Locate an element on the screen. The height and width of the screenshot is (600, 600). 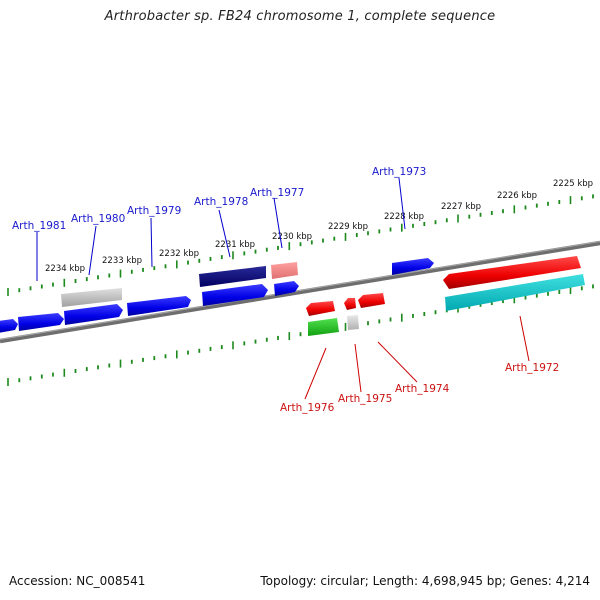
gene-label-arth-1978: Arth_1978 is located at coordinates (221, 202).